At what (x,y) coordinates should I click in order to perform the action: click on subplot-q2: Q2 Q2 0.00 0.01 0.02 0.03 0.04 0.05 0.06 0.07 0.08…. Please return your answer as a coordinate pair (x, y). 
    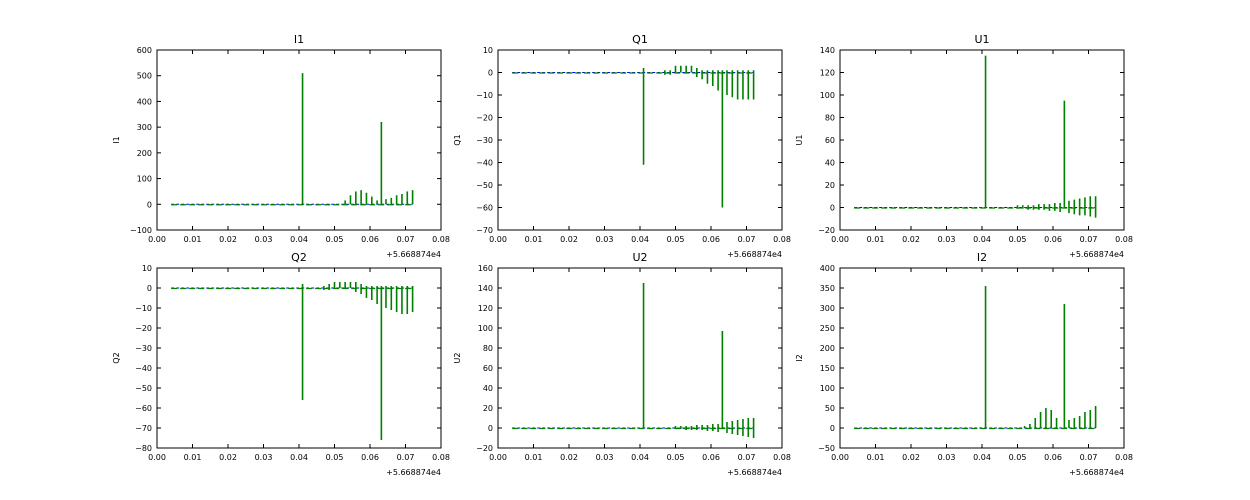
    Looking at the image, I should click on (281, 364).